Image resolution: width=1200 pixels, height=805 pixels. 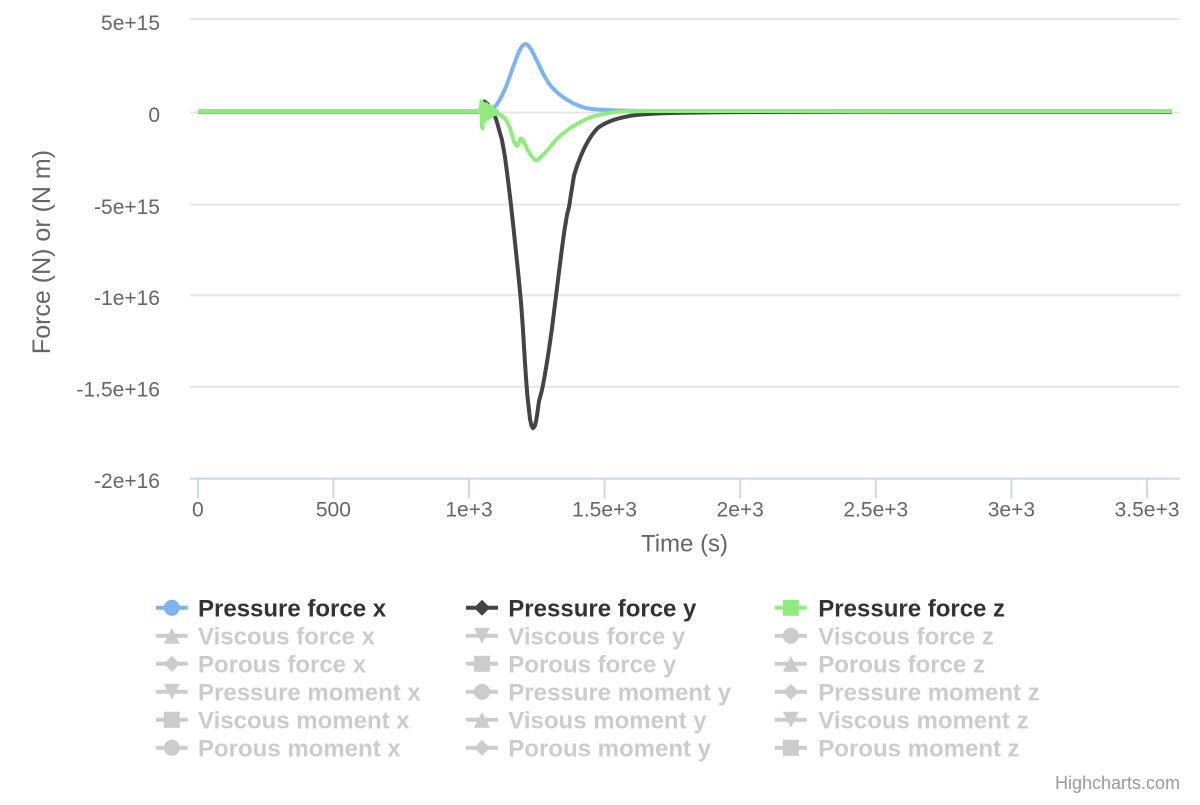 I want to click on svg-text: 5e+15, so click(x=130, y=23).